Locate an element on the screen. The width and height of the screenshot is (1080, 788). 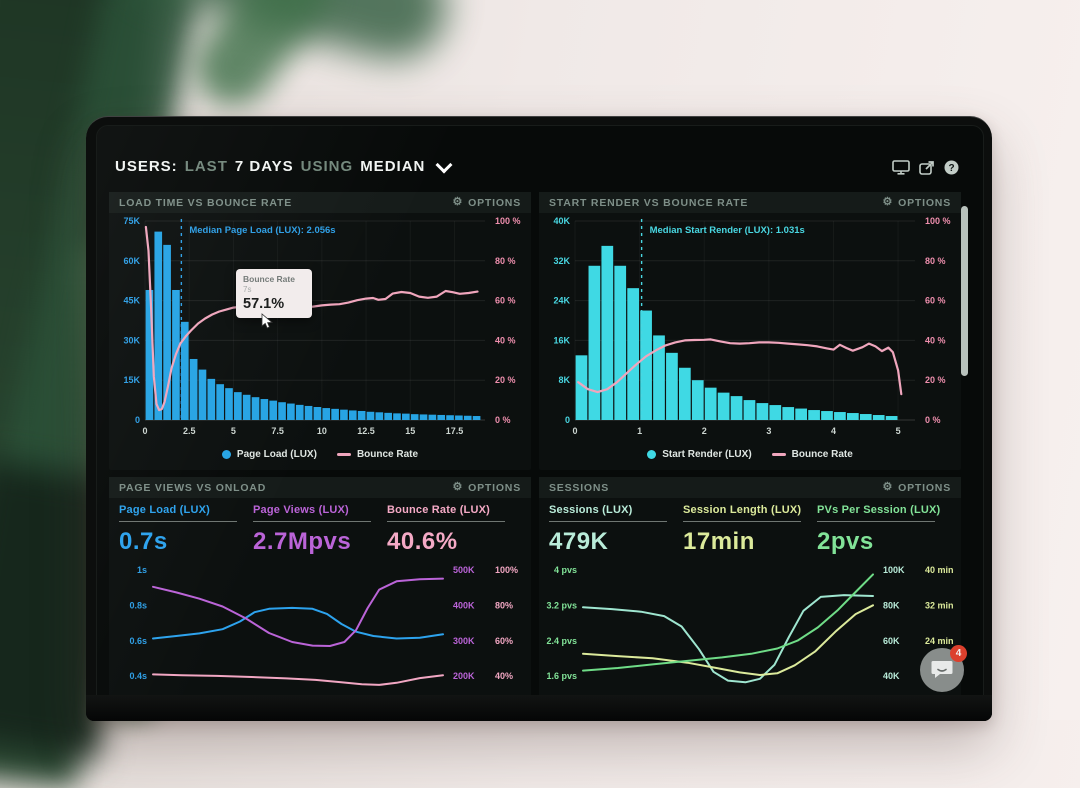
display-icon is located at coordinates (901, 167).